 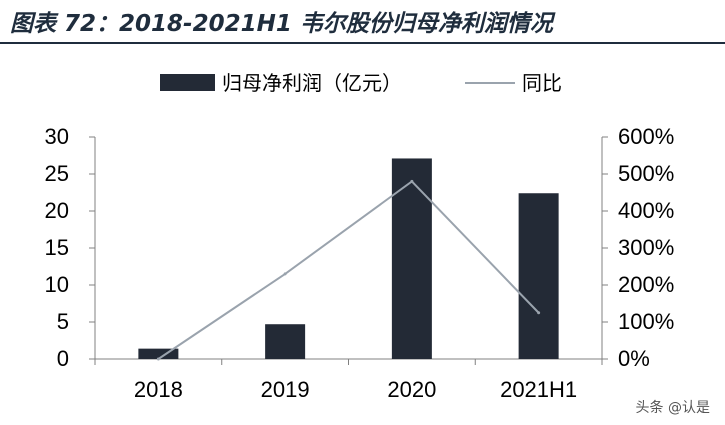 I want to click on title-bar: 图表 72：2018-2021H1 韦尔股份归母净利润情况, so click(x=362, y=22).